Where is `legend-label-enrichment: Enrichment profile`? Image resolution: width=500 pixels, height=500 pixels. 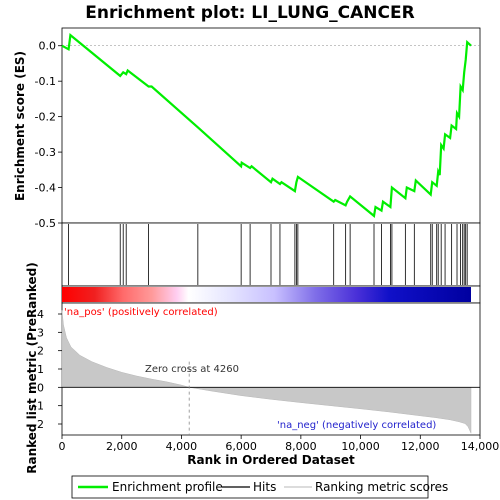
legend-label-enrichment: Enrichment profile is located at coordinates (167, 487).